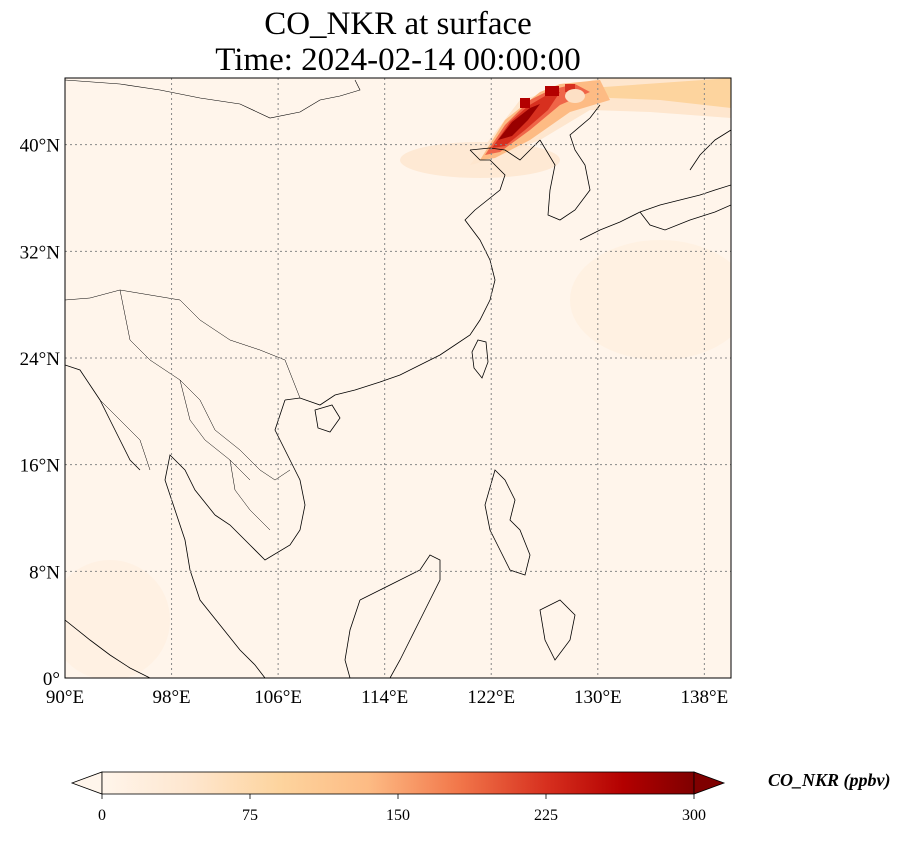  Describe the element at coordinates (398, 783) in the screenshot. I see `colorbar-gradient` at that location.